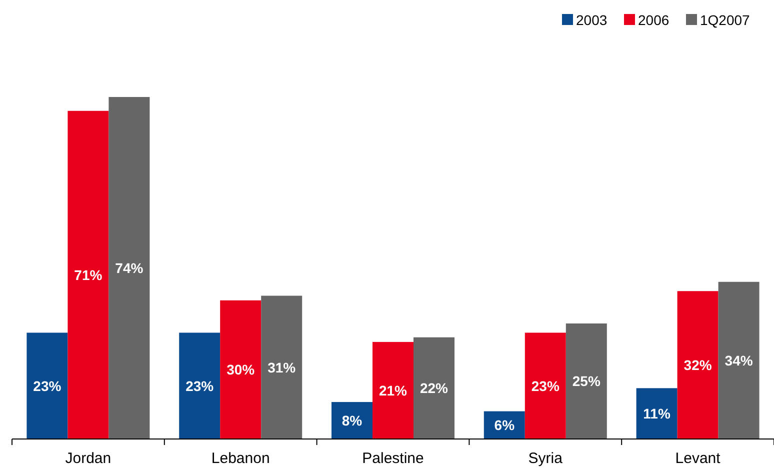 The width and height of the screenshot is (774, 470). I want to click on data-label: 6%, so click(505, 425).